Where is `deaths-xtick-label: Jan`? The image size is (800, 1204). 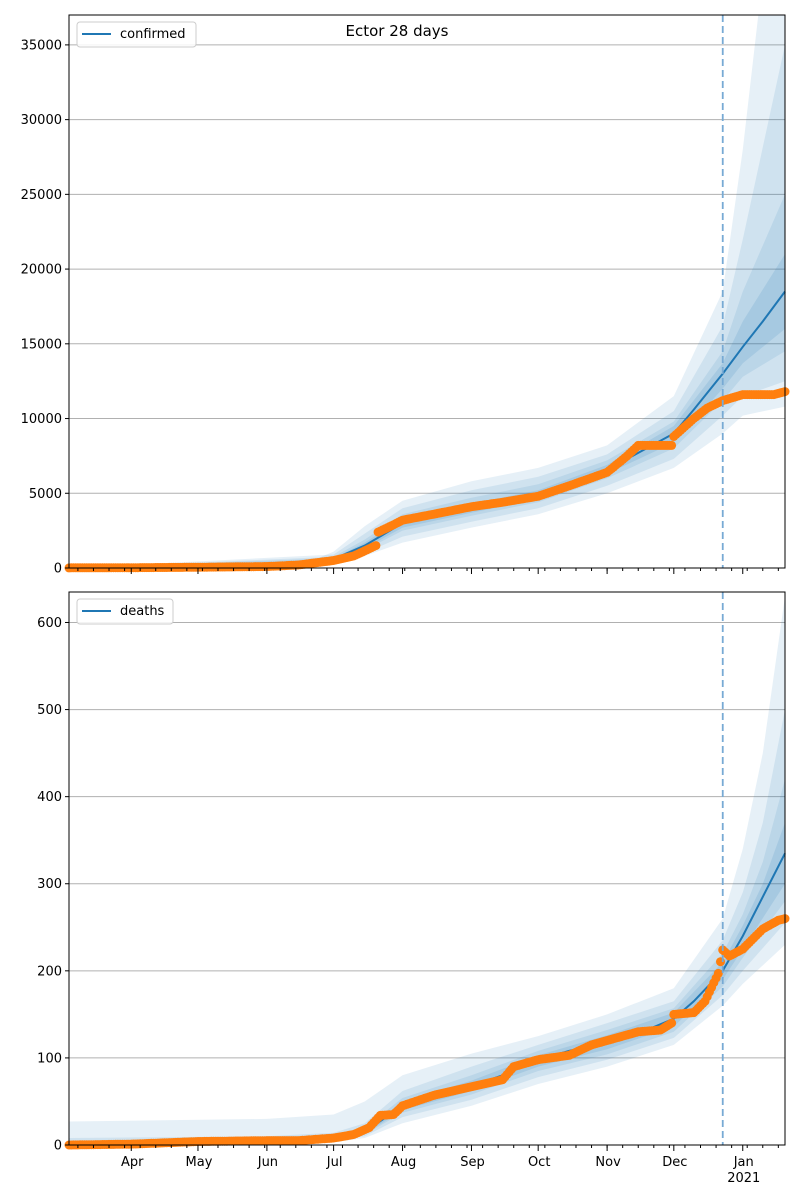
deaths-xtick-label: Jan is located at coordinates (743, 1162).